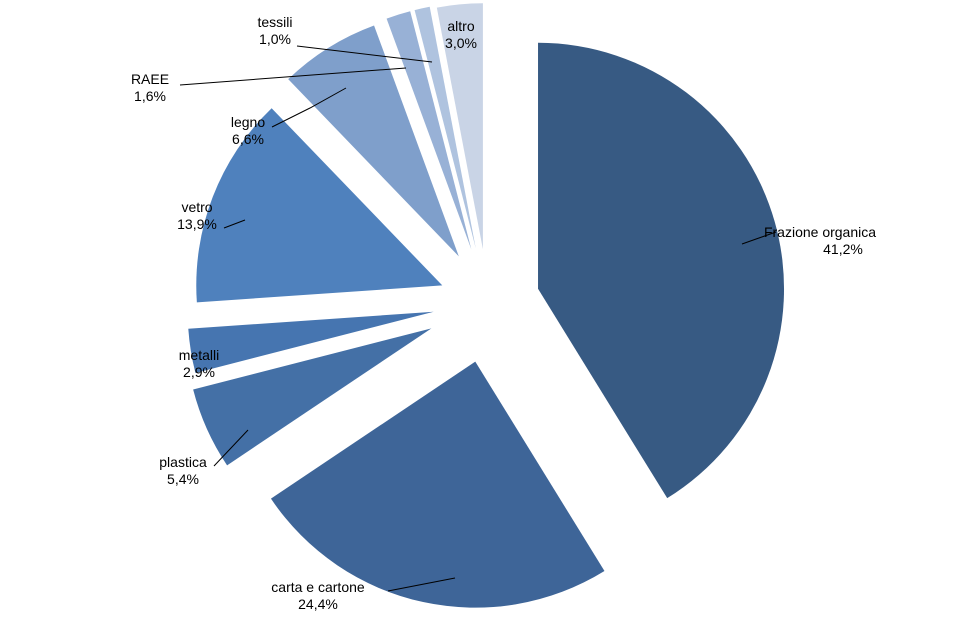  What do you see at coordinates (196, 207) in the screenshot?
I see `slice-label-name: vetro` at bounding box center [196, 207].